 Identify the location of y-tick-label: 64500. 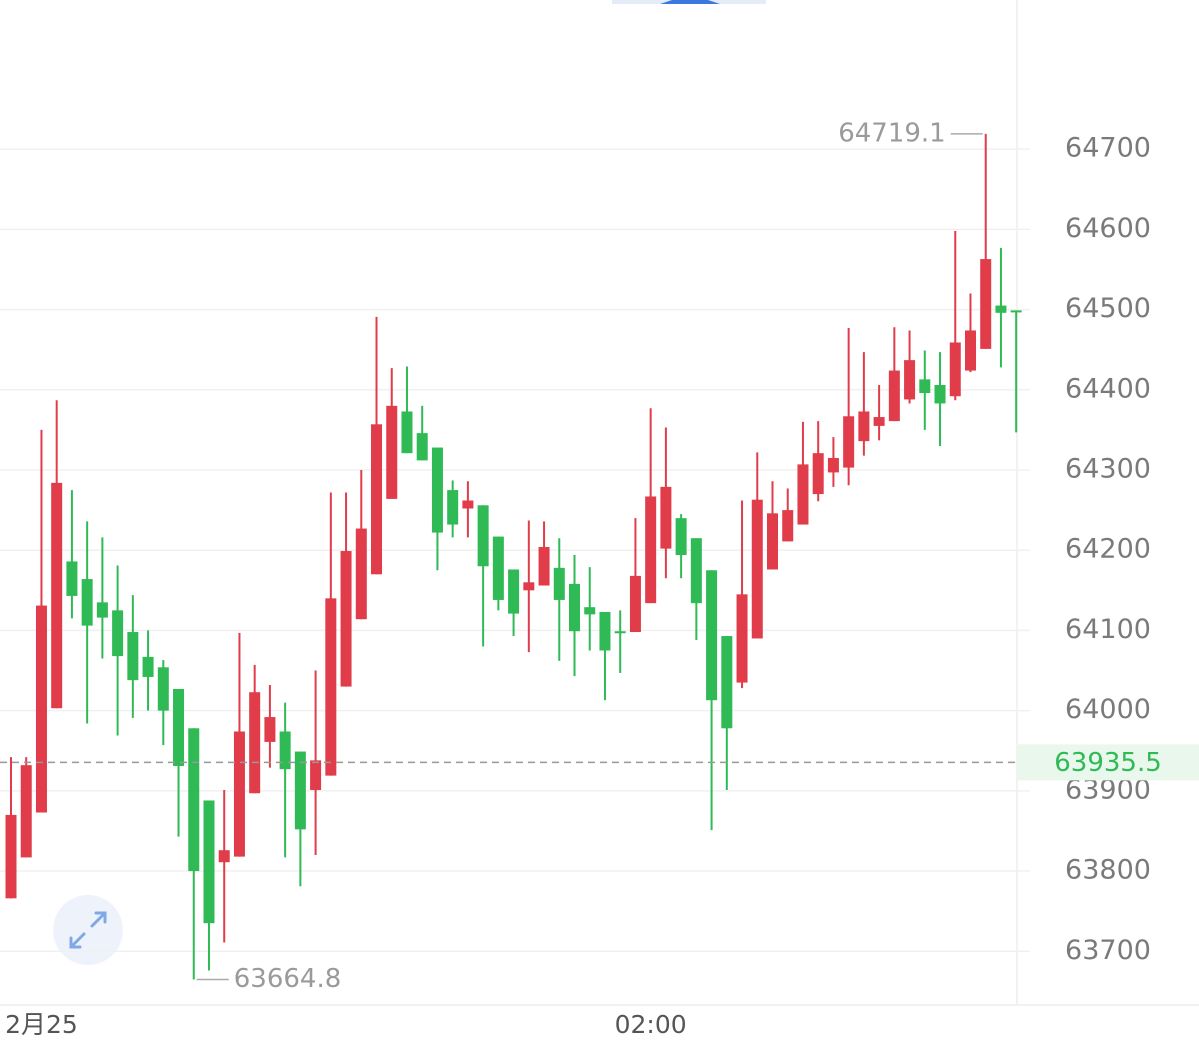
(1108, 308).